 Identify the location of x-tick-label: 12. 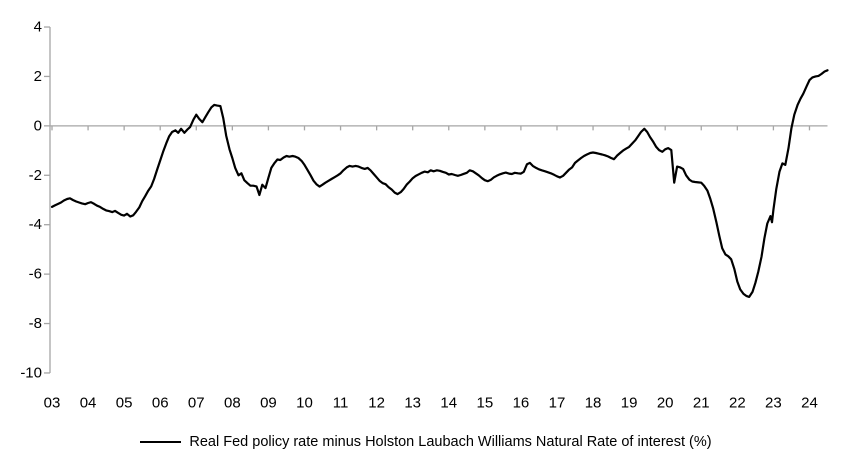
(376, 402).